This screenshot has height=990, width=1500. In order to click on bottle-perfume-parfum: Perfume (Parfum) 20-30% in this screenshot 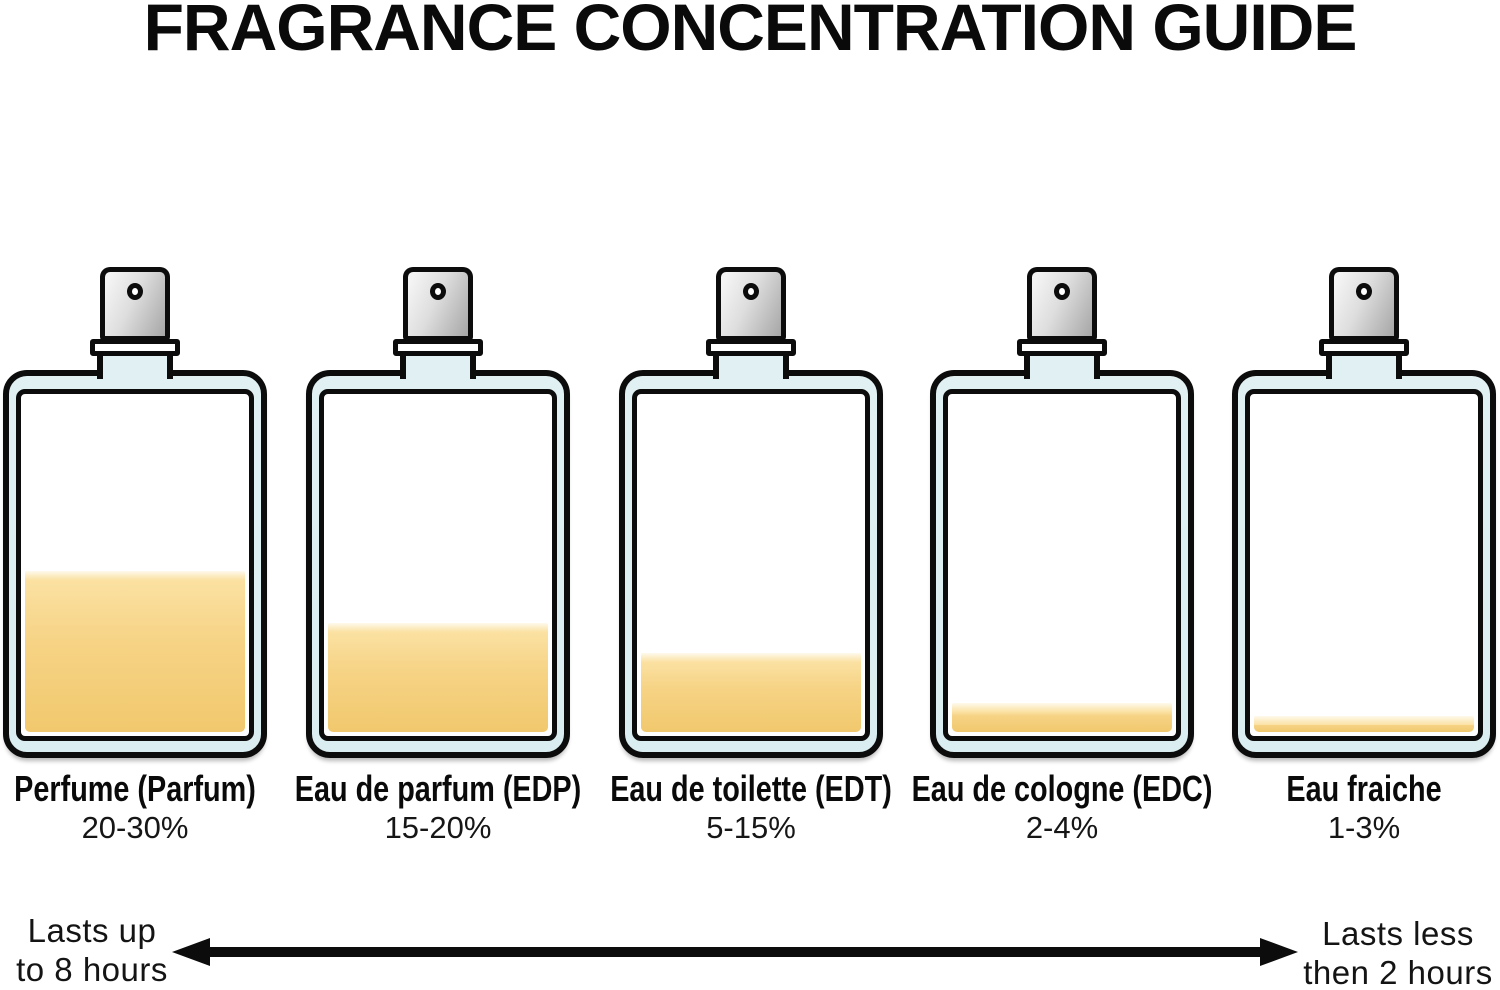, I will do `click(135, 565)`.